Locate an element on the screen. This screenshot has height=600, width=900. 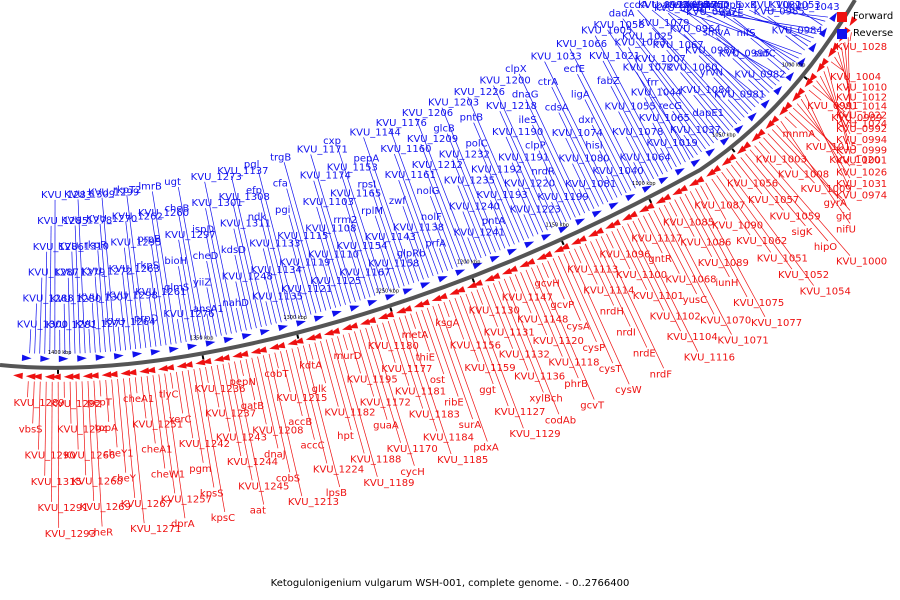
reverse-gene-label: KVU_1191 is located at coordinates (523, 158).